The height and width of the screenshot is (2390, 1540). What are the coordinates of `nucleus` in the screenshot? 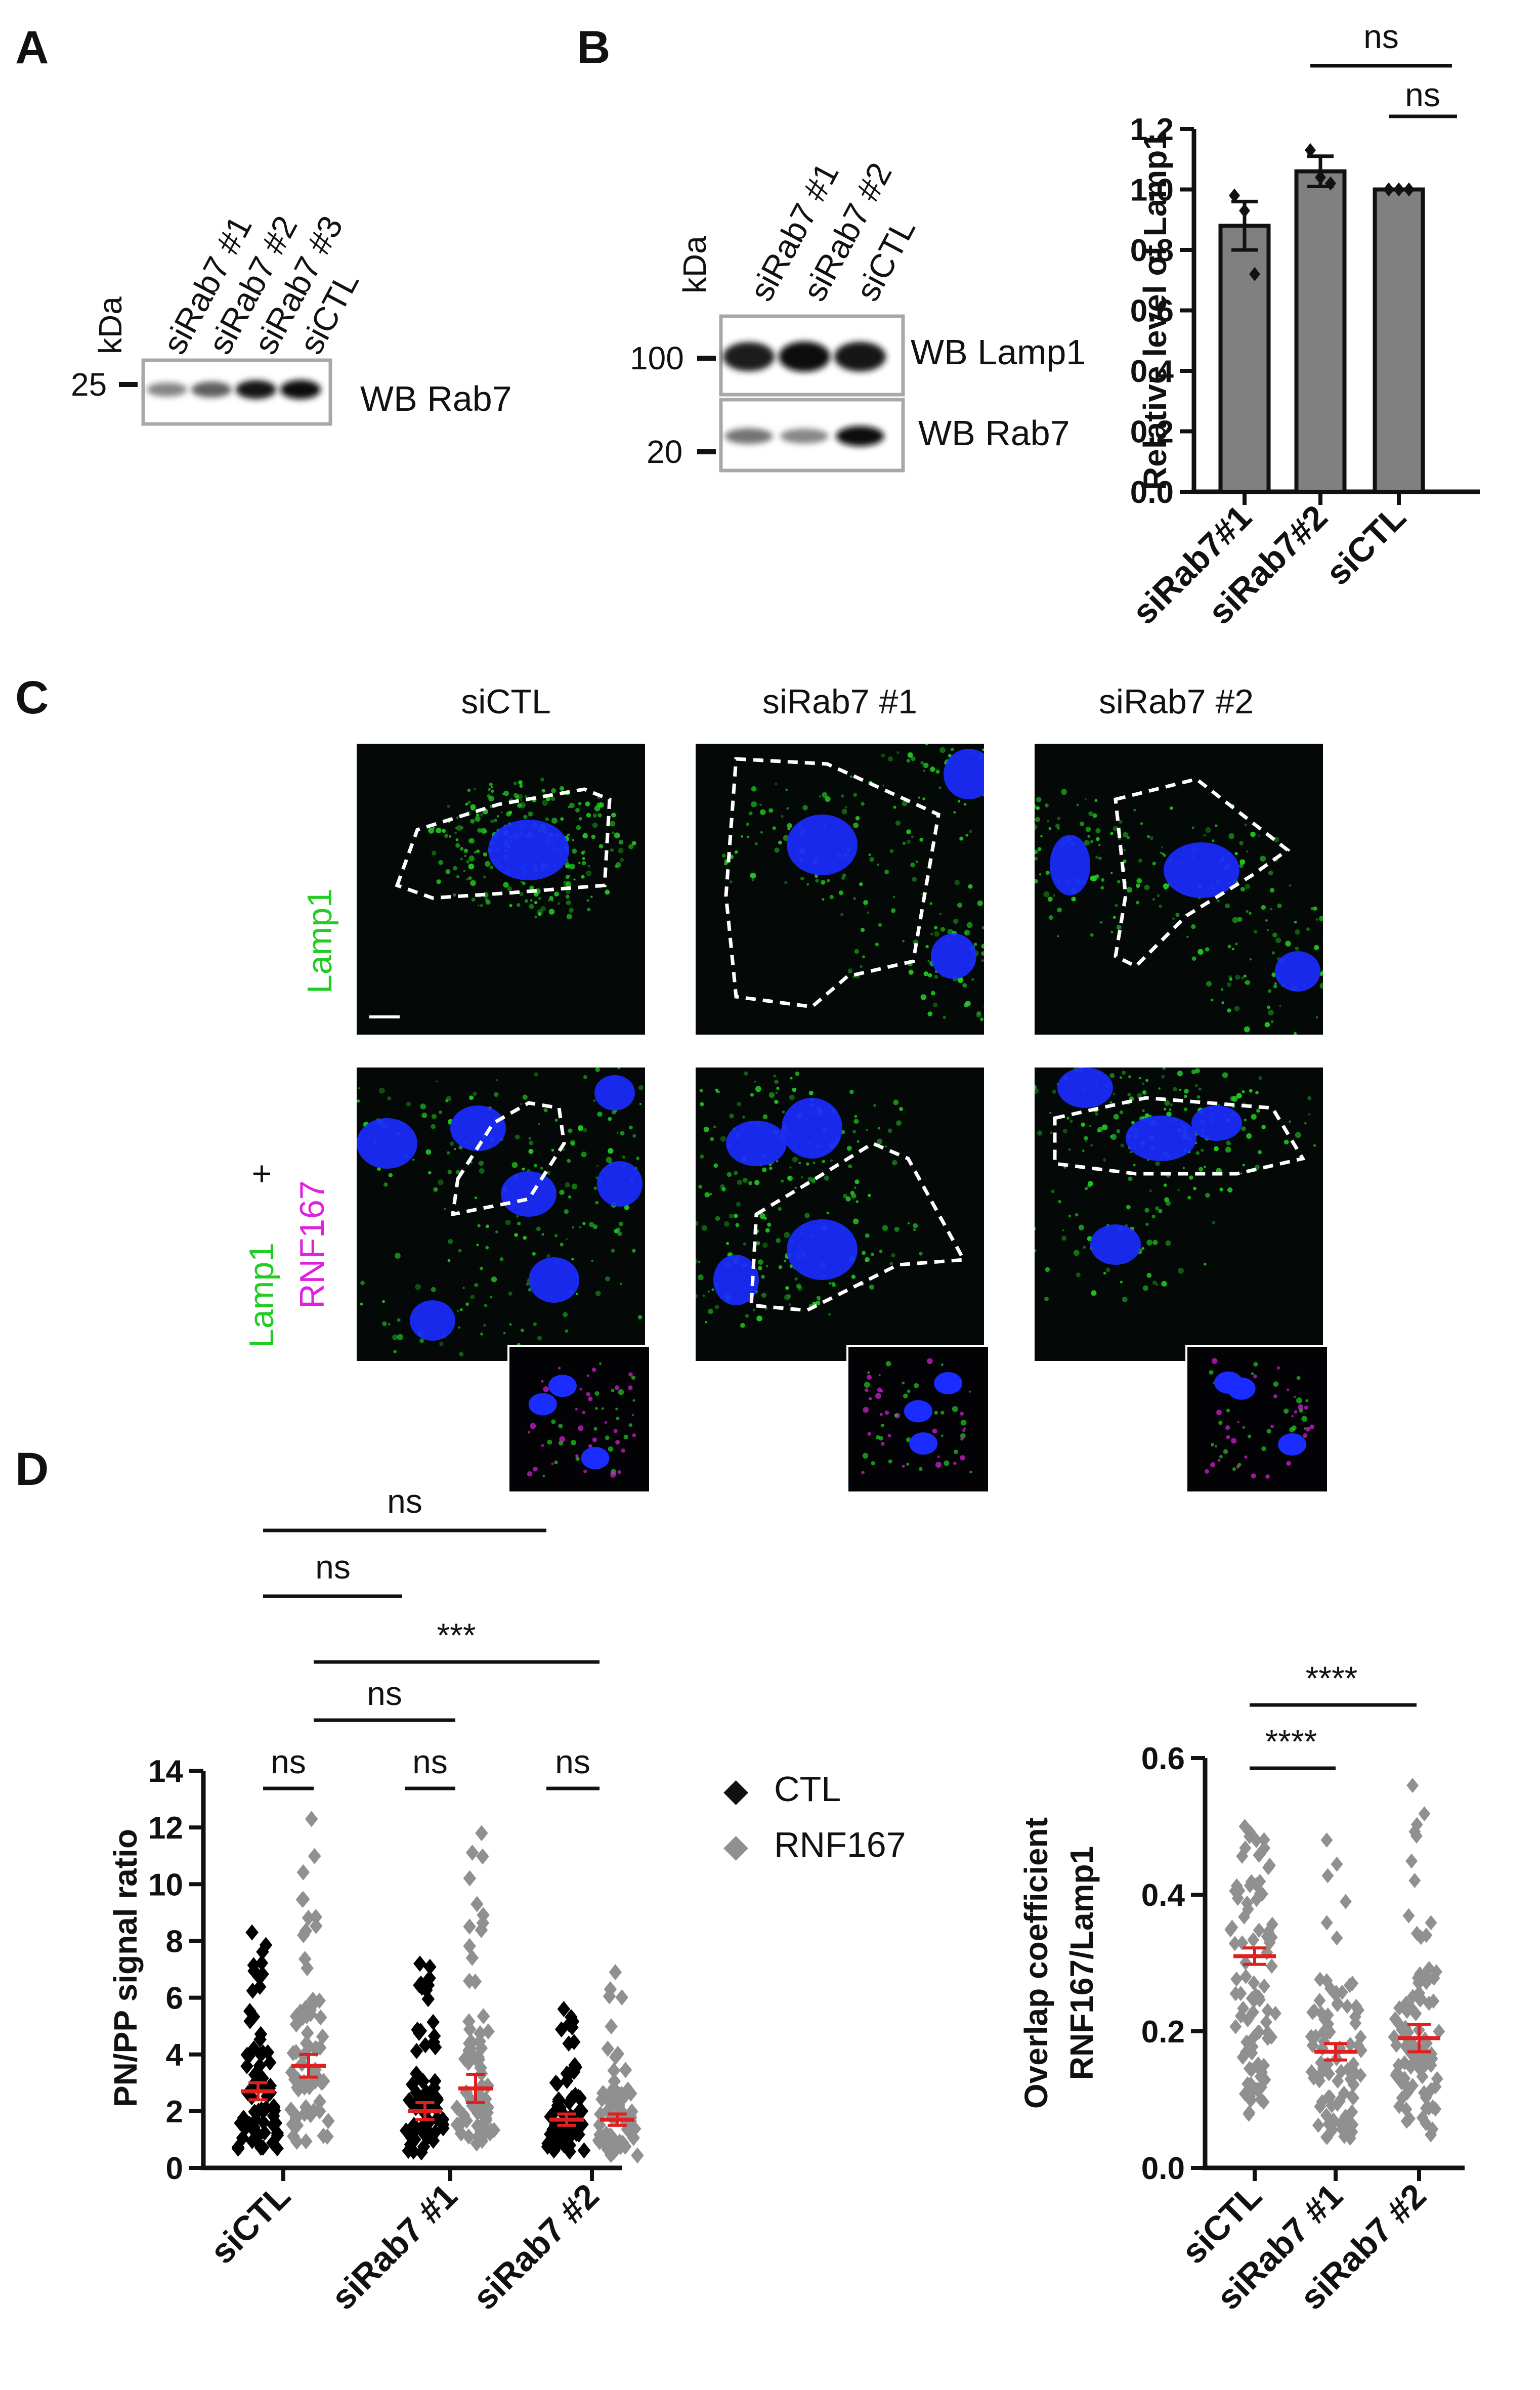 It's located at (736, 1280).